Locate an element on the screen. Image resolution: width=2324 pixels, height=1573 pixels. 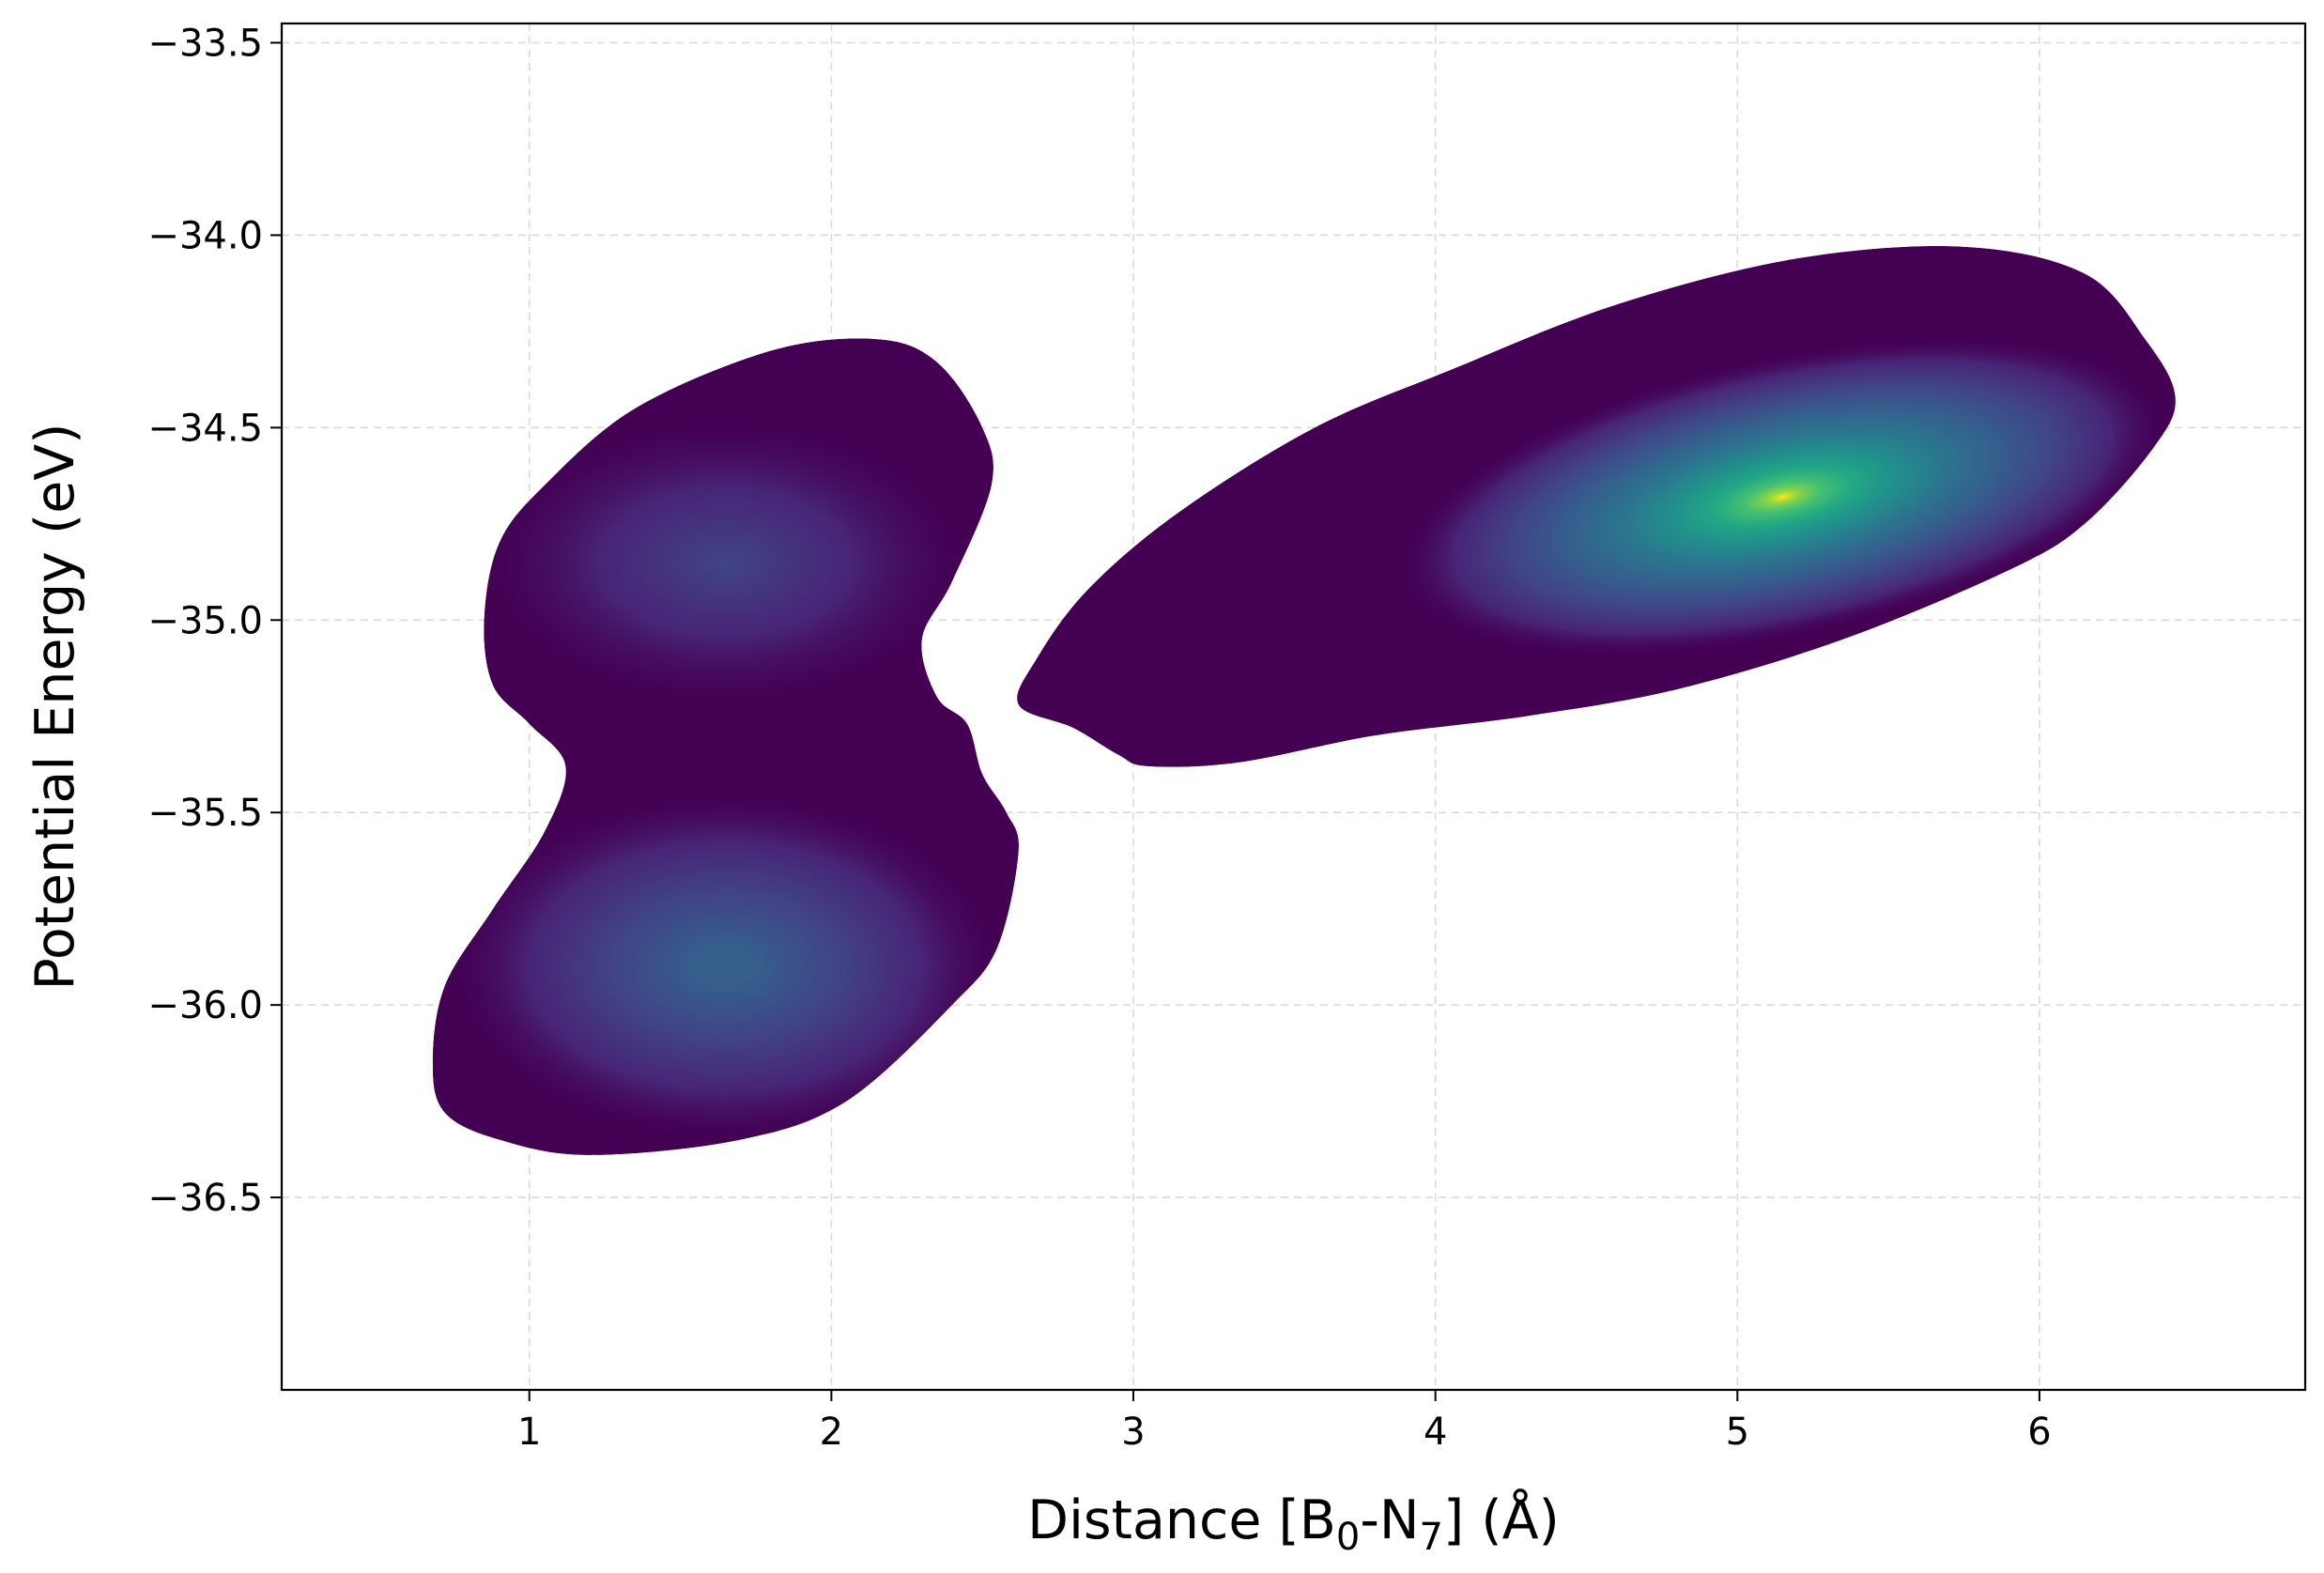
y-tick-label: −35.5 is located at coordinates (205, 813).